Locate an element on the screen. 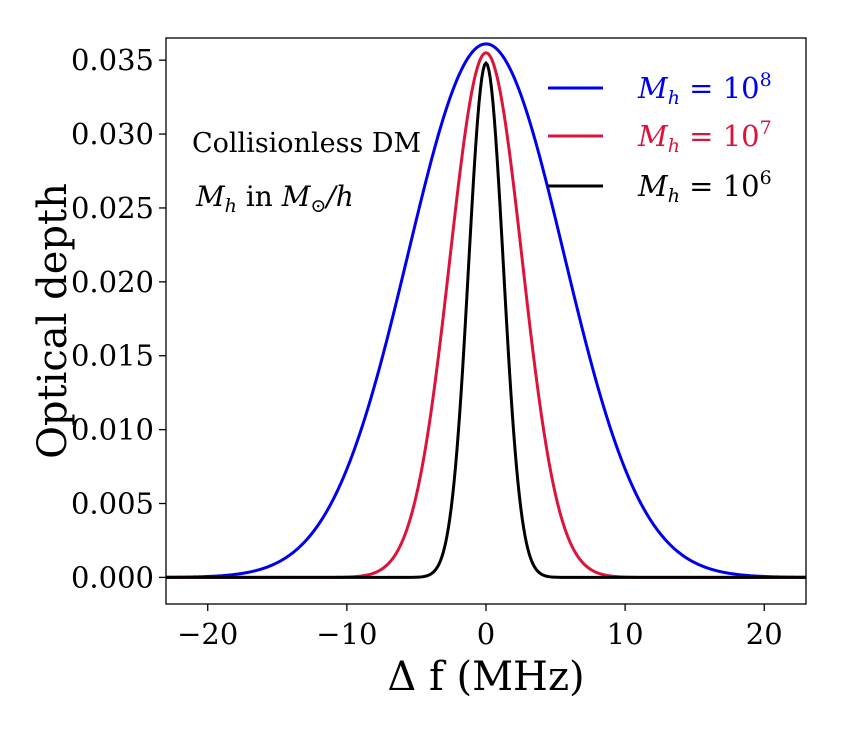 The width and height of the screenshot is (843, 737). annotation-collisionless-dm: Collisionless DM is located at coordinates (306, 143).